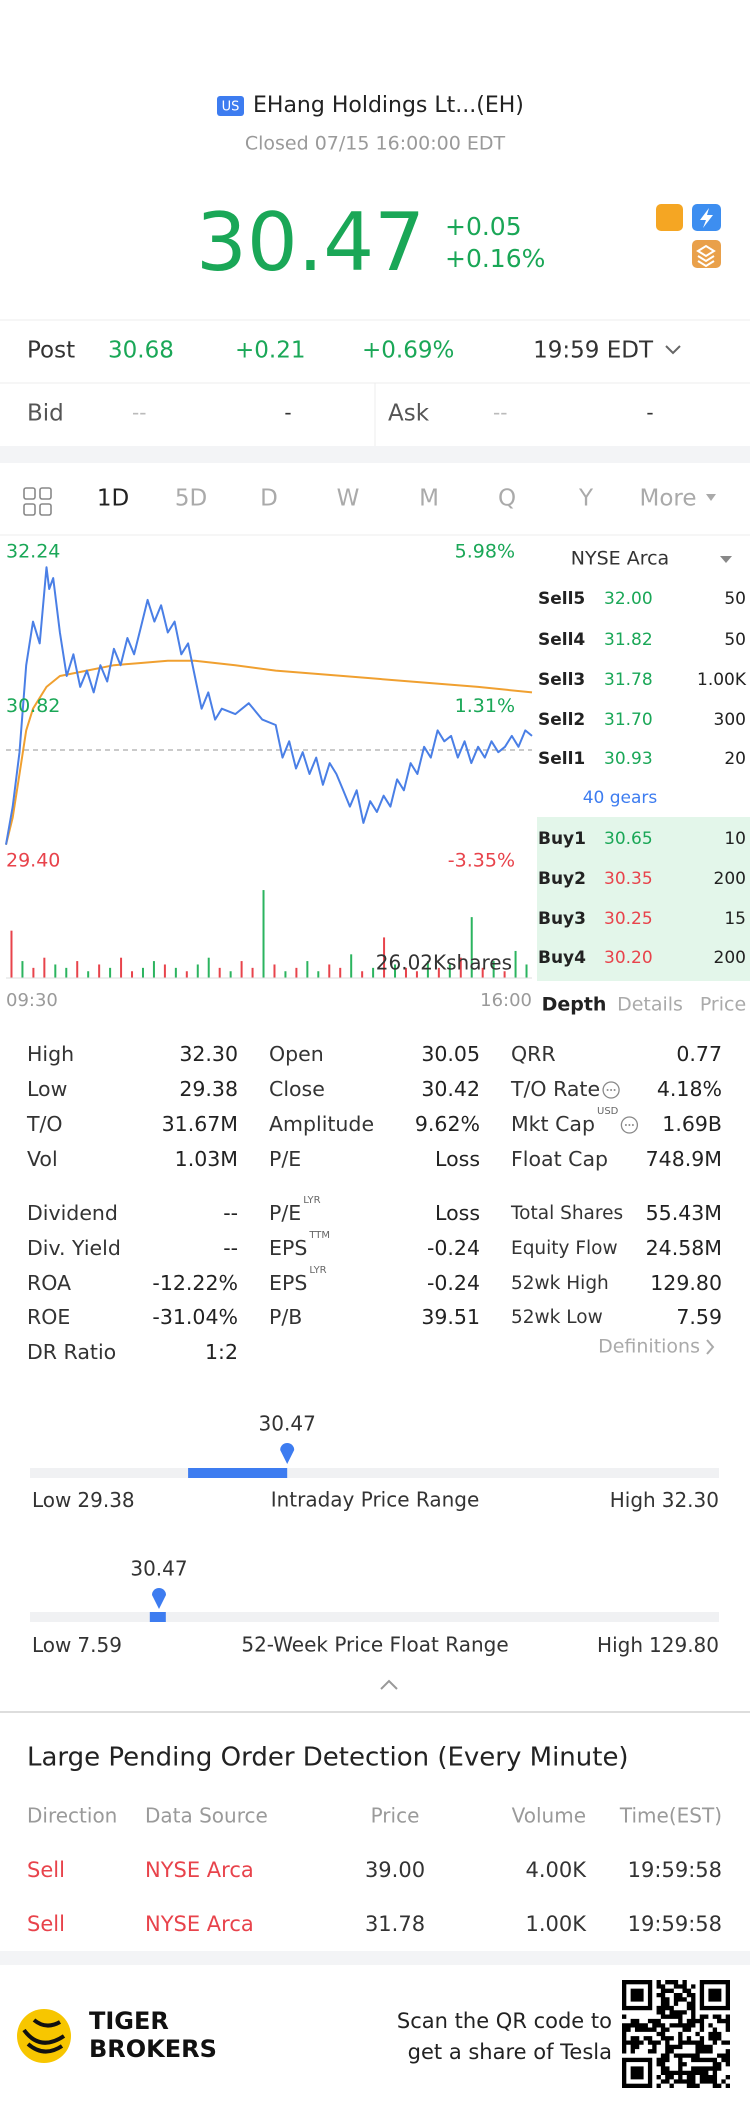  I want to click on table-cell: 39.00, so click(395, 1870).